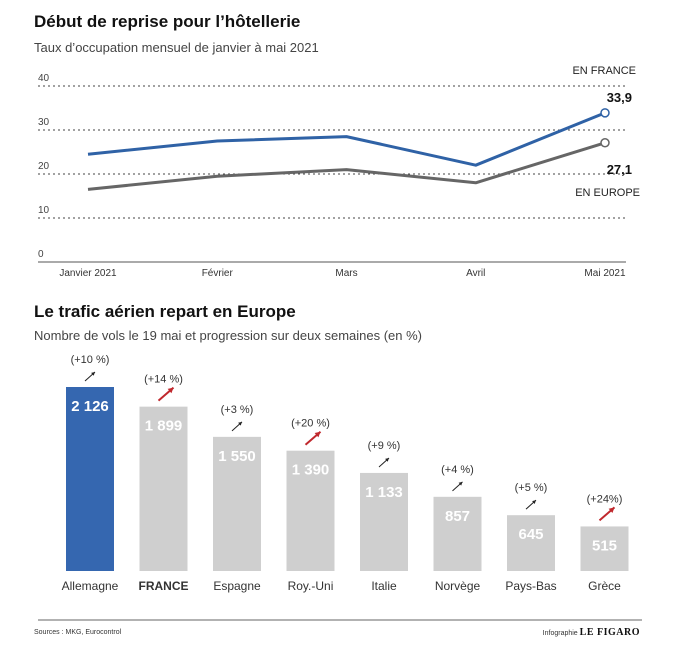 This screenshot has width=682, height=654. Describe the element at coordinates (531, 488) in the screenshot. I see `progression-label: (+5 %)` at that location.